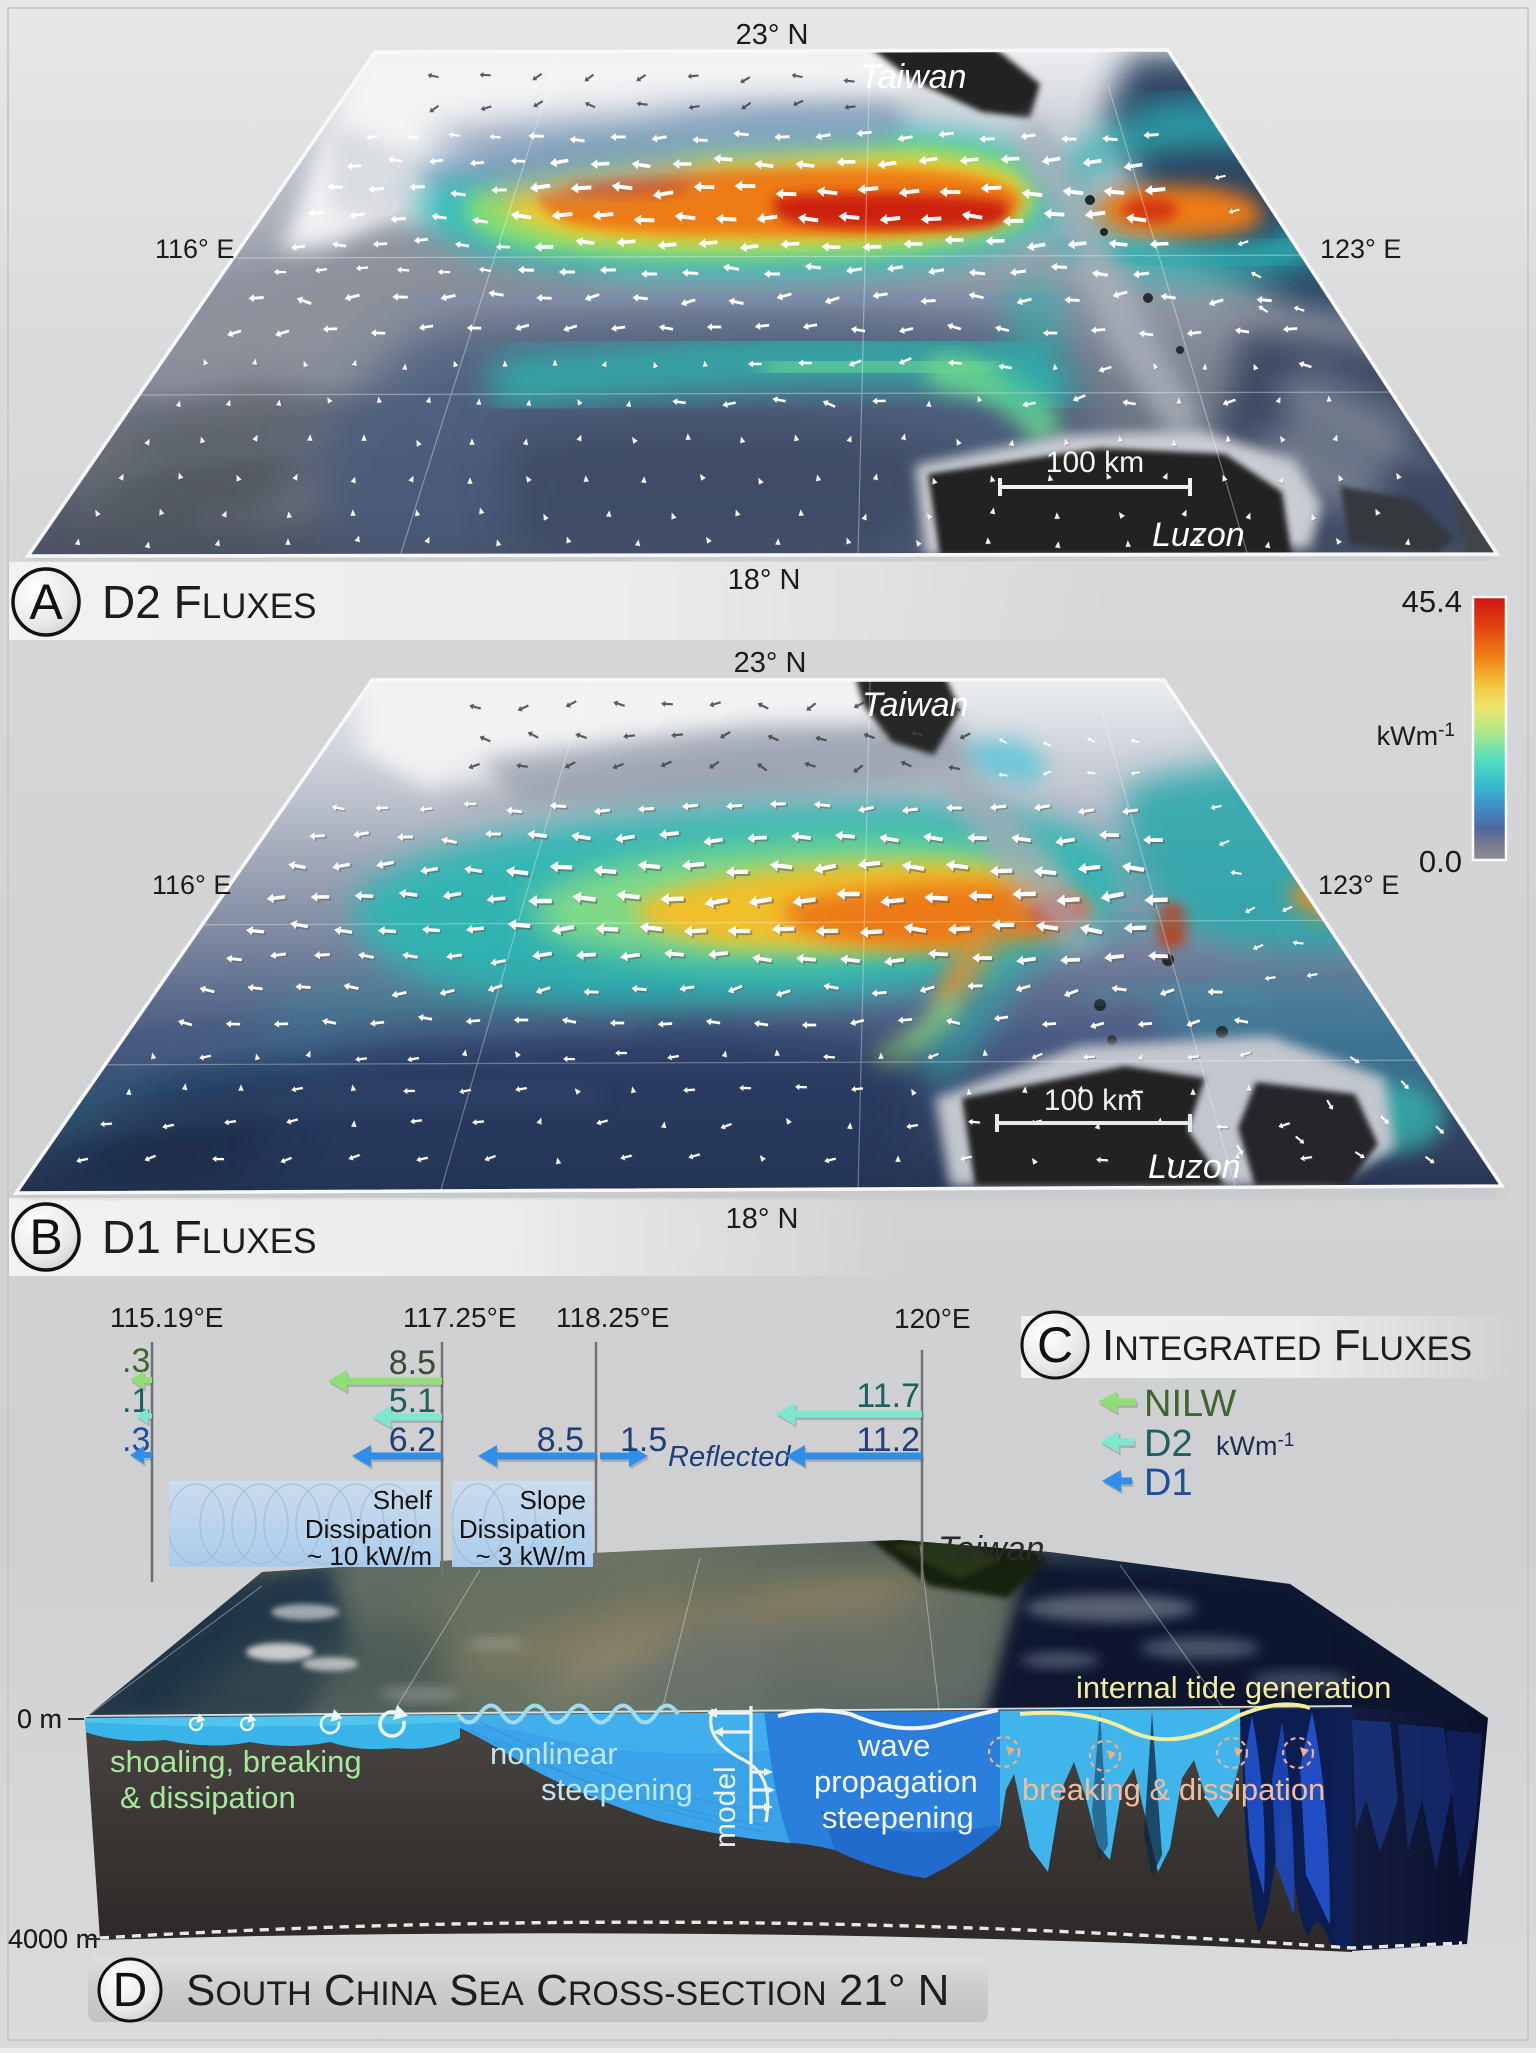 The width and height of the screenshot is (1536, 2053). What do you see at coordinates (530, 1556) in the screenshot?
I see `svg-text: ~ 3 kW/m` at bounding box center [530, 1556].